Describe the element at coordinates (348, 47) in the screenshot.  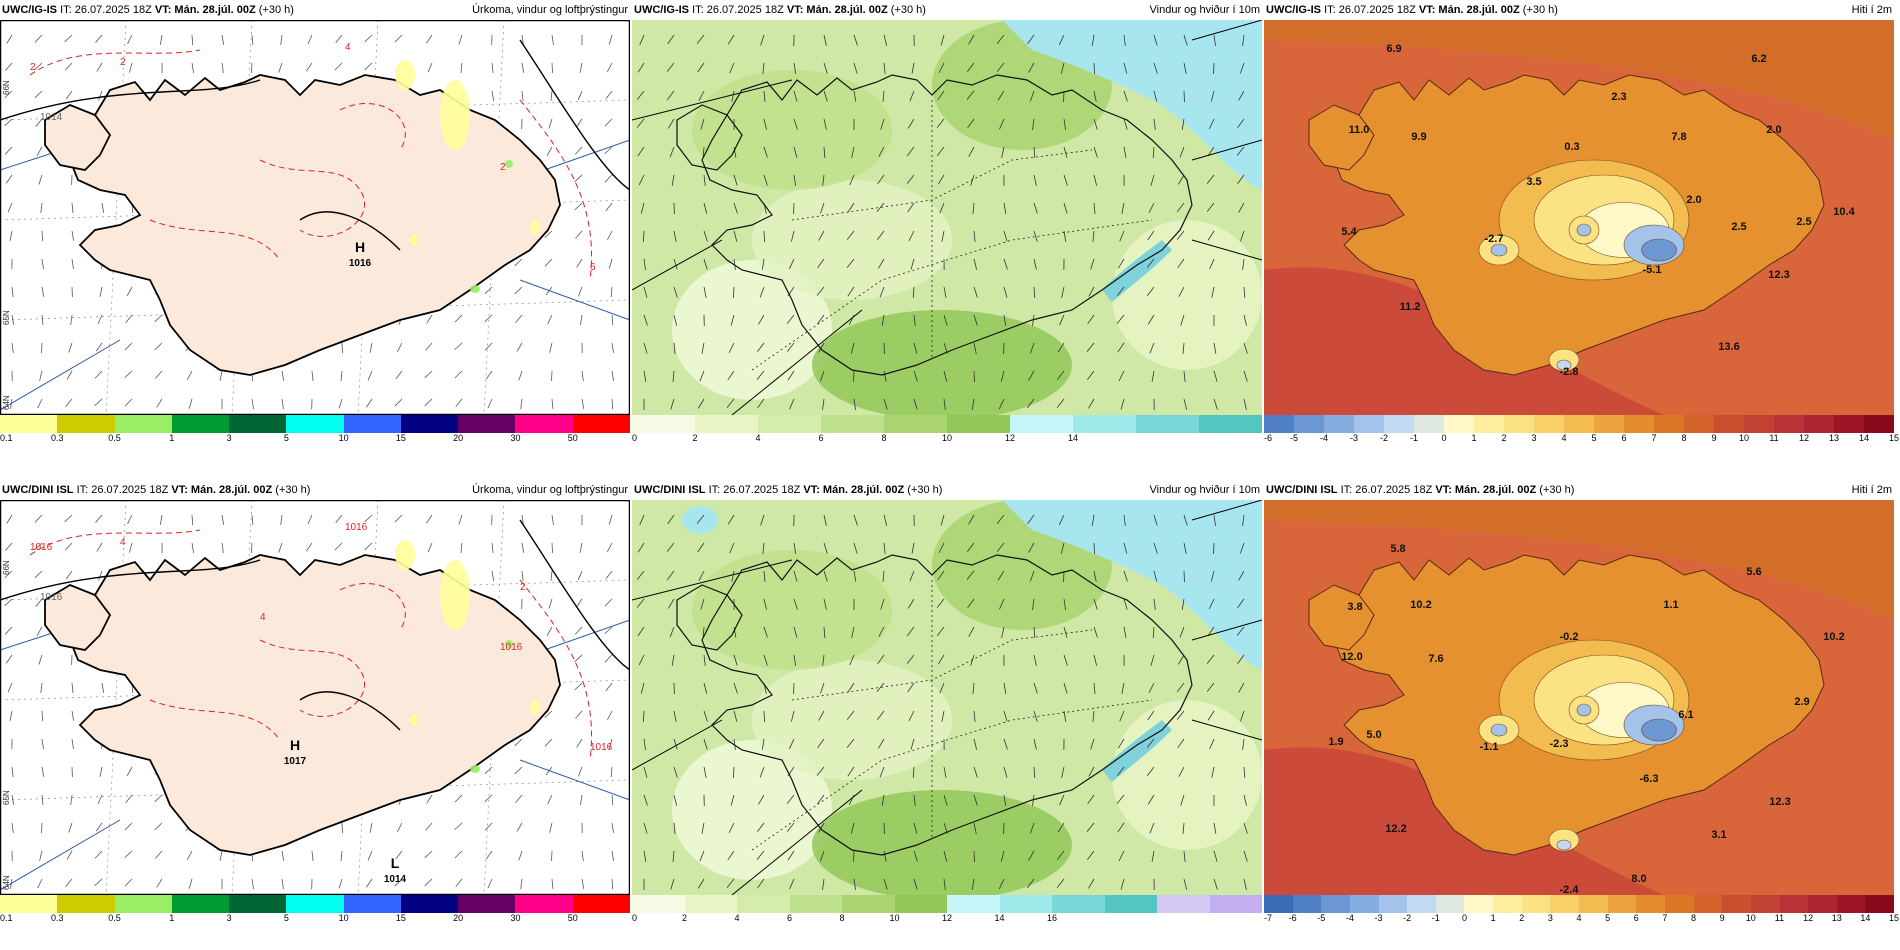
I see `isobar-label: 4` at that location.